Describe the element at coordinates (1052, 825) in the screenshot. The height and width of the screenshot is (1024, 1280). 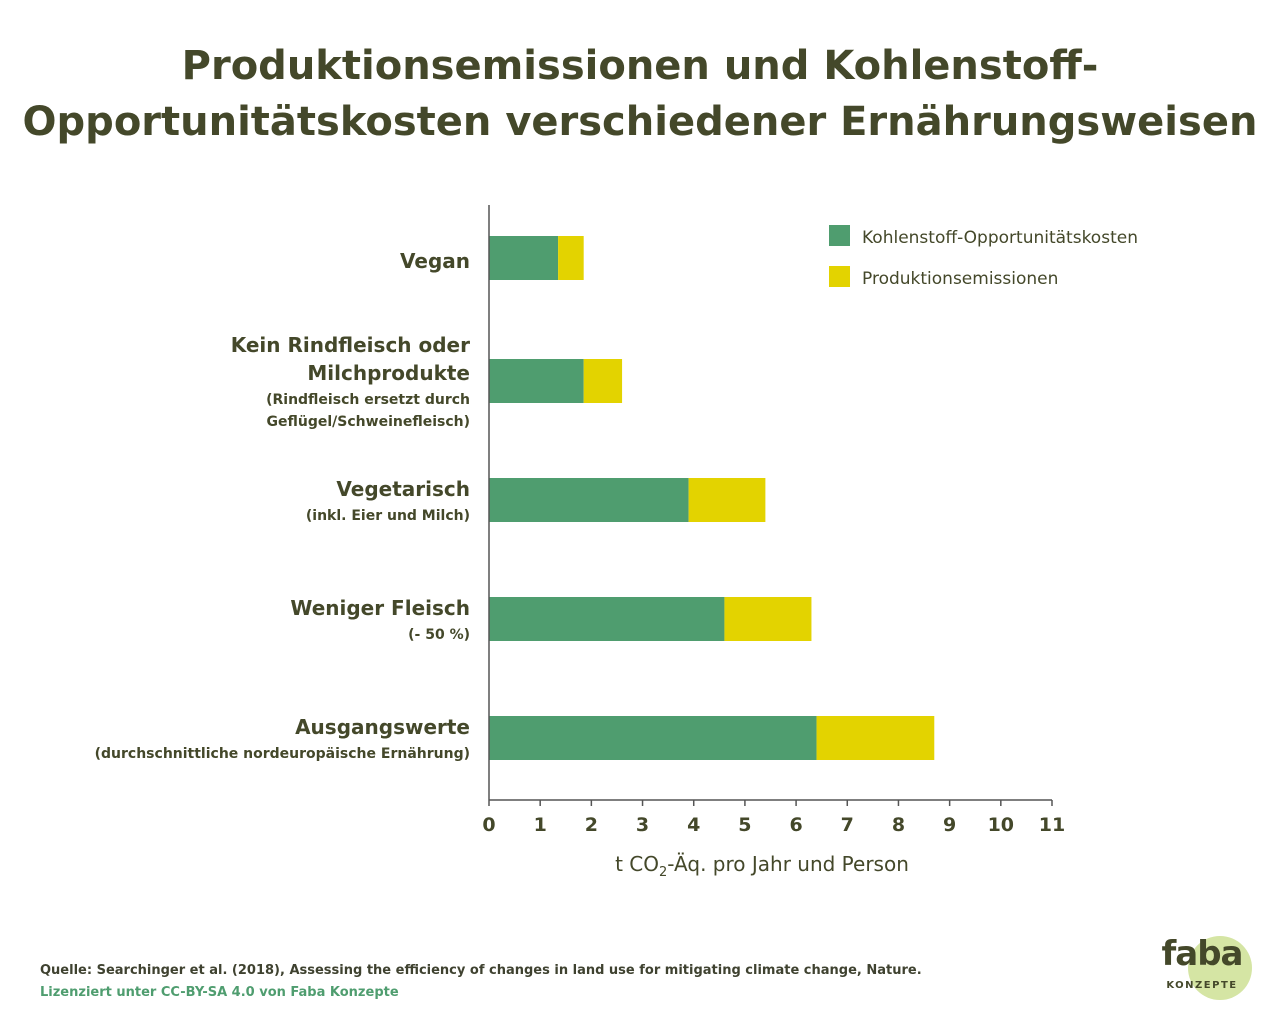
I see `x-tick-label-11: 11` at that location.